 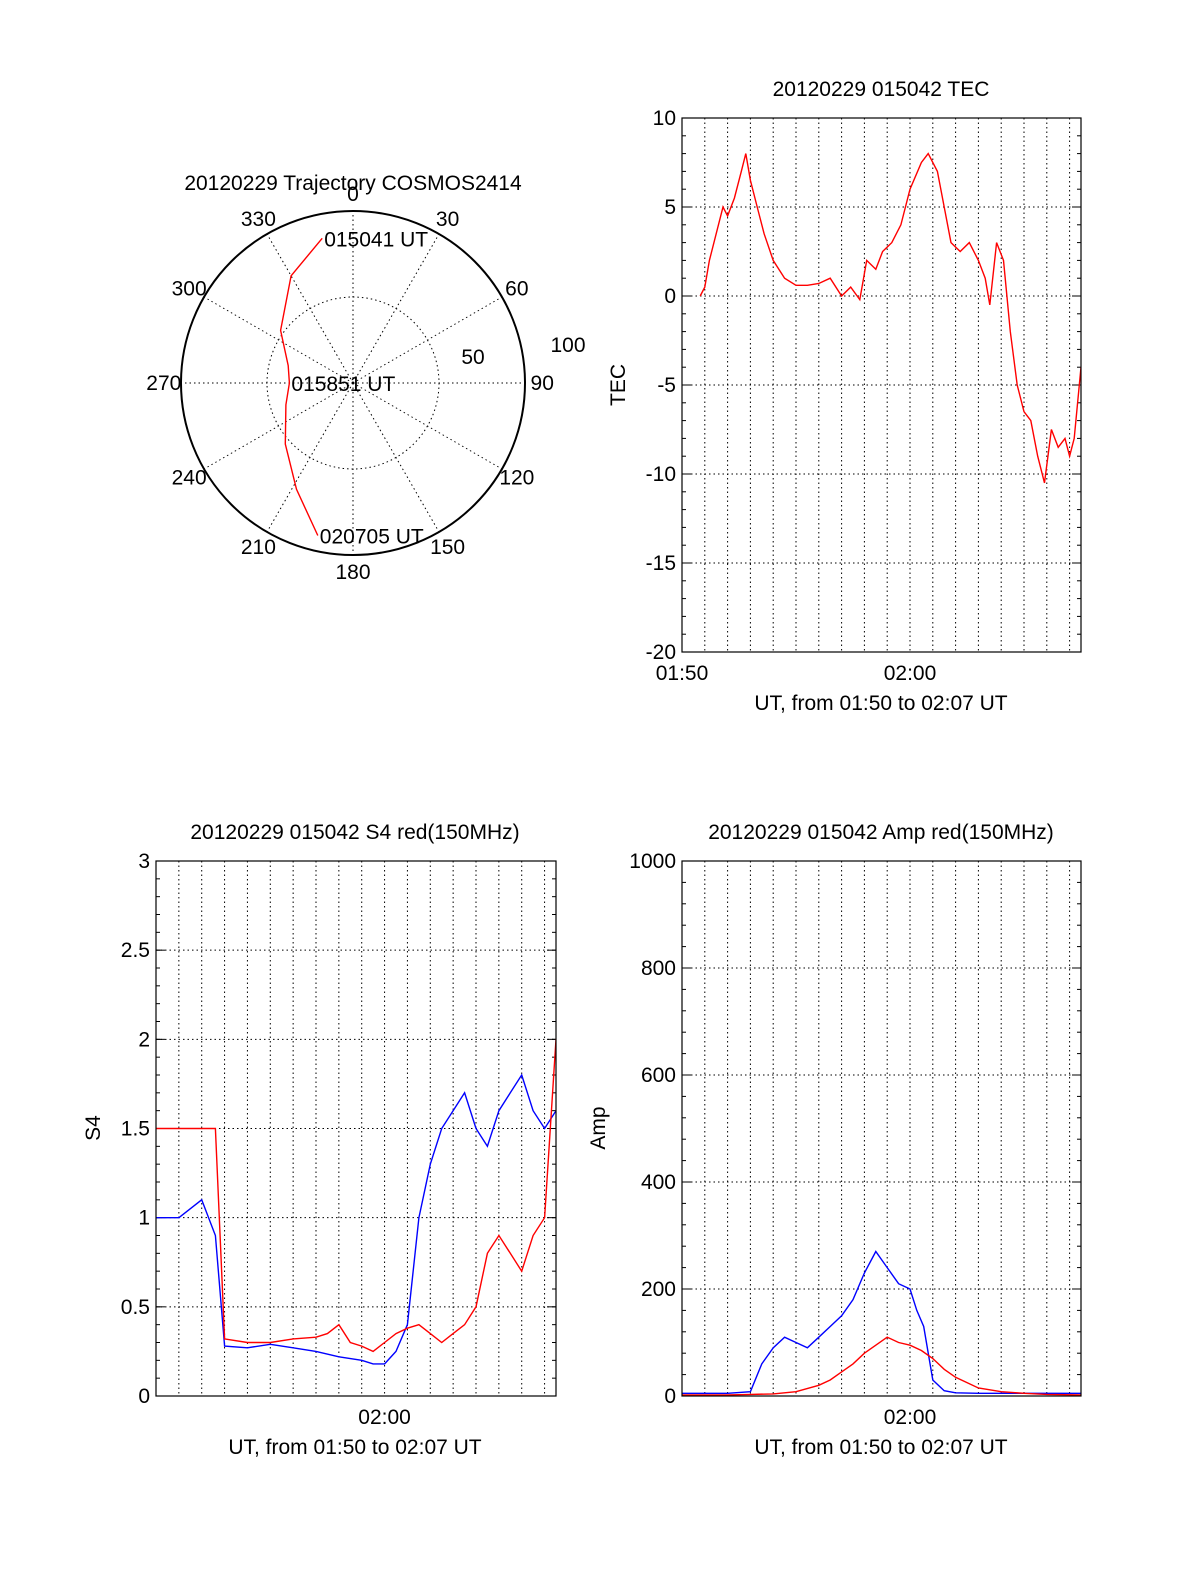 I want to click on polar-azimuth-labels: 0 30 60 90 120 150 180 210 240 270 300 330, so click(x=350, y=383).